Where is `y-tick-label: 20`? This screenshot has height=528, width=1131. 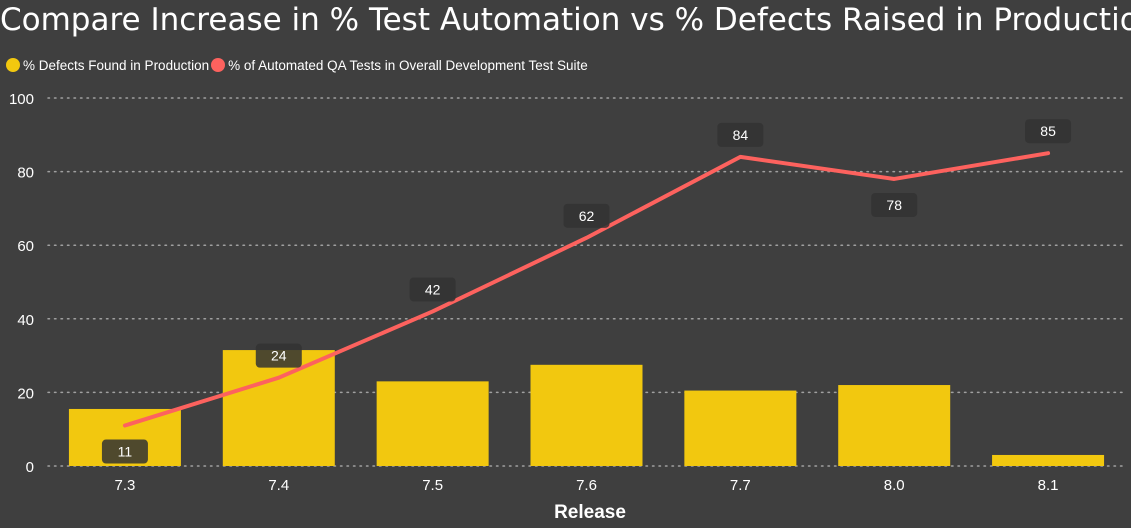
y-tick-label: 20 is located at coordinates (25, 393).